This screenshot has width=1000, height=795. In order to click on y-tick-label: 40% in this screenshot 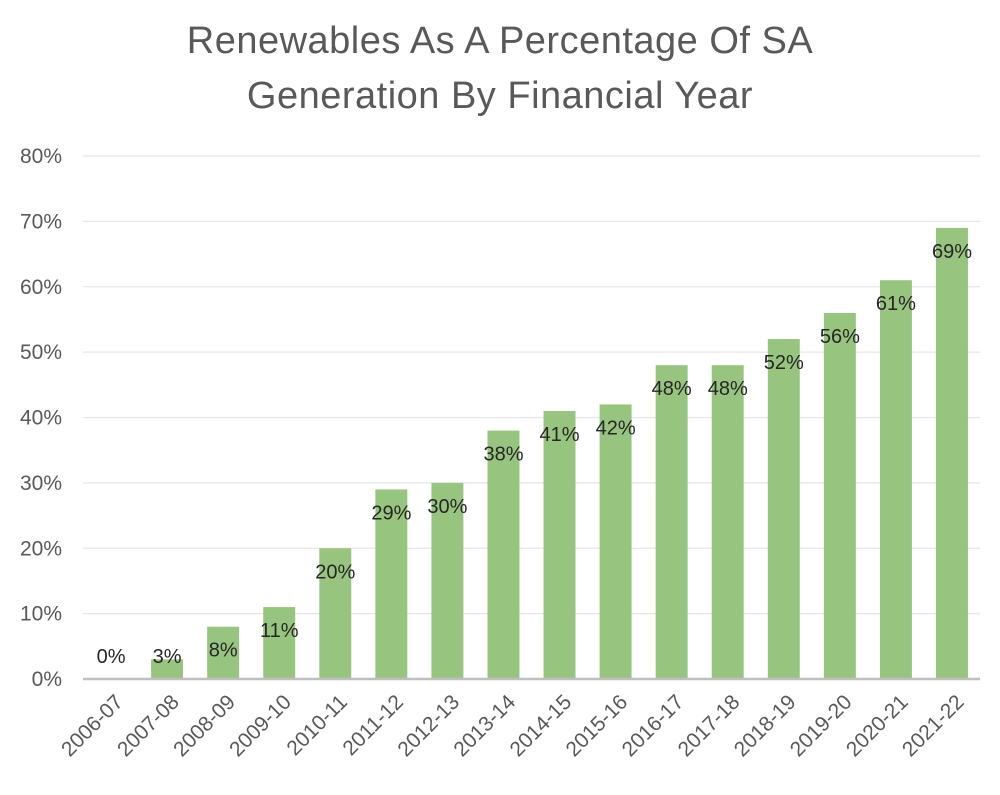, I will do `click(41, 418)`.